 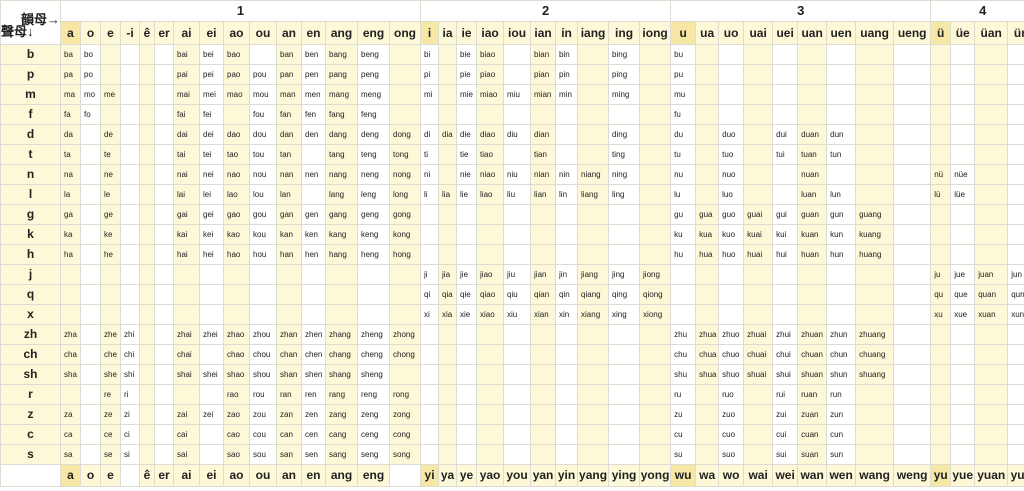 I want to click on final-header-cell: ie, so click(x=467, y=33).